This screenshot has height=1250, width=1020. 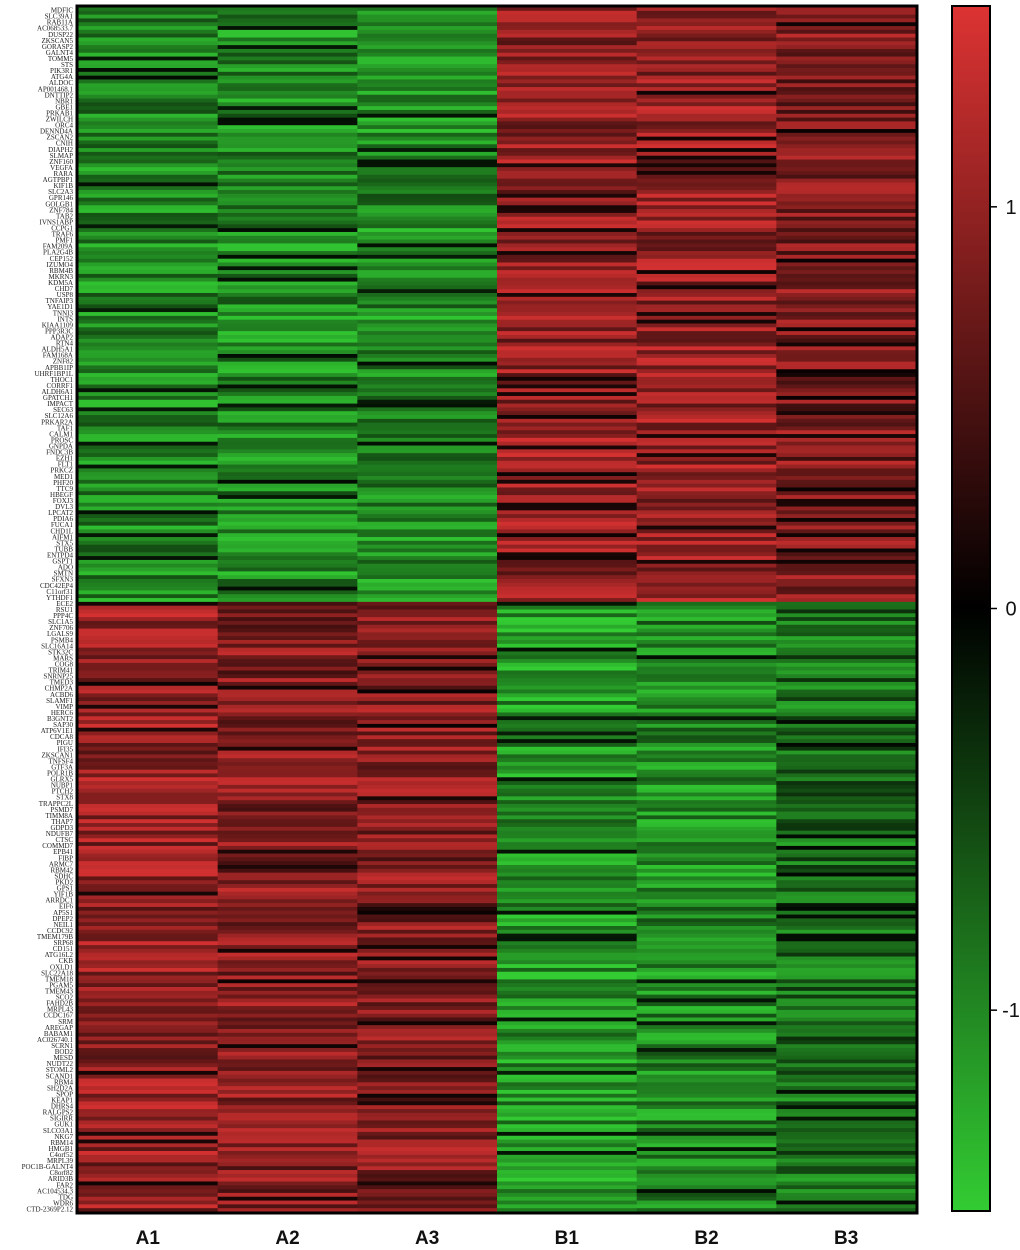 What do you see at coordinates (48, 1167) in the screenshot?
I see `row-label: POC1B-GALNT4` at bounding box center [48, 1167].